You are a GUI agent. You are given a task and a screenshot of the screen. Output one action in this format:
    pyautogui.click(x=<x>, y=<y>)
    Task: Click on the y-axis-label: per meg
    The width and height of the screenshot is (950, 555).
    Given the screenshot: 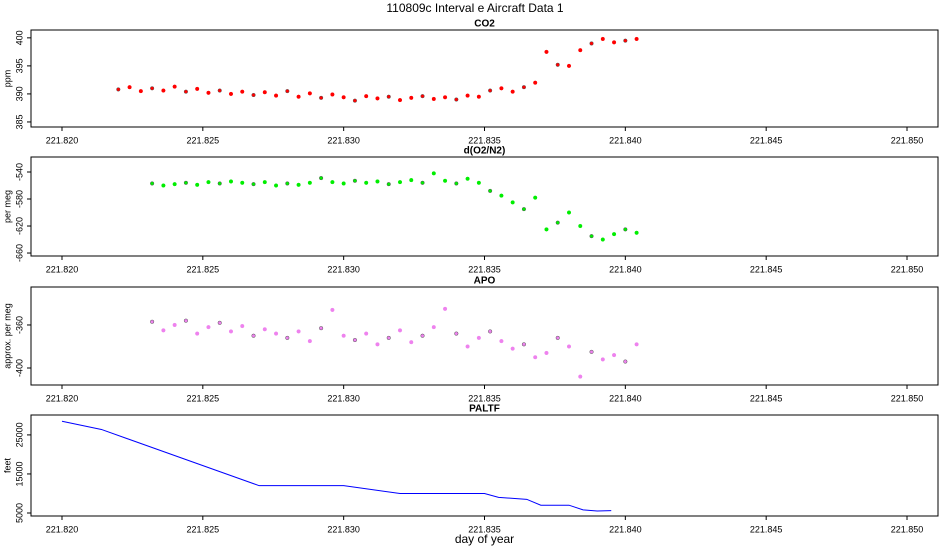 What is the action you would take?
    pyautogui.click(x=7, y=206)
    